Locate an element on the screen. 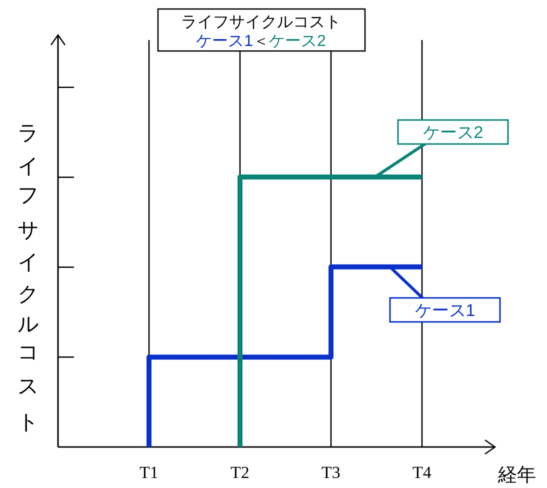 The height and width of the screenshot is (488, 547). y-axis-title: ライフサイクルコスト is located at coordinates (28, 271).